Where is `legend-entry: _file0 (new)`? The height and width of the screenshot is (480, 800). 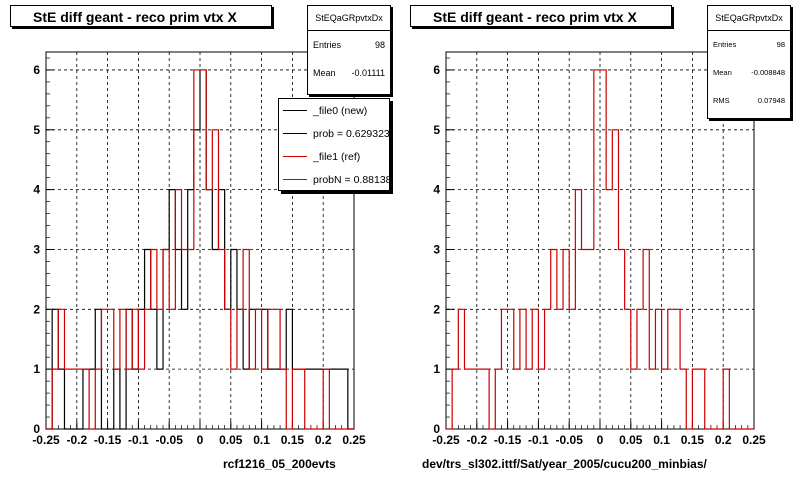
legend-entry: _file0 (new) is located at coordinates (334, 110).